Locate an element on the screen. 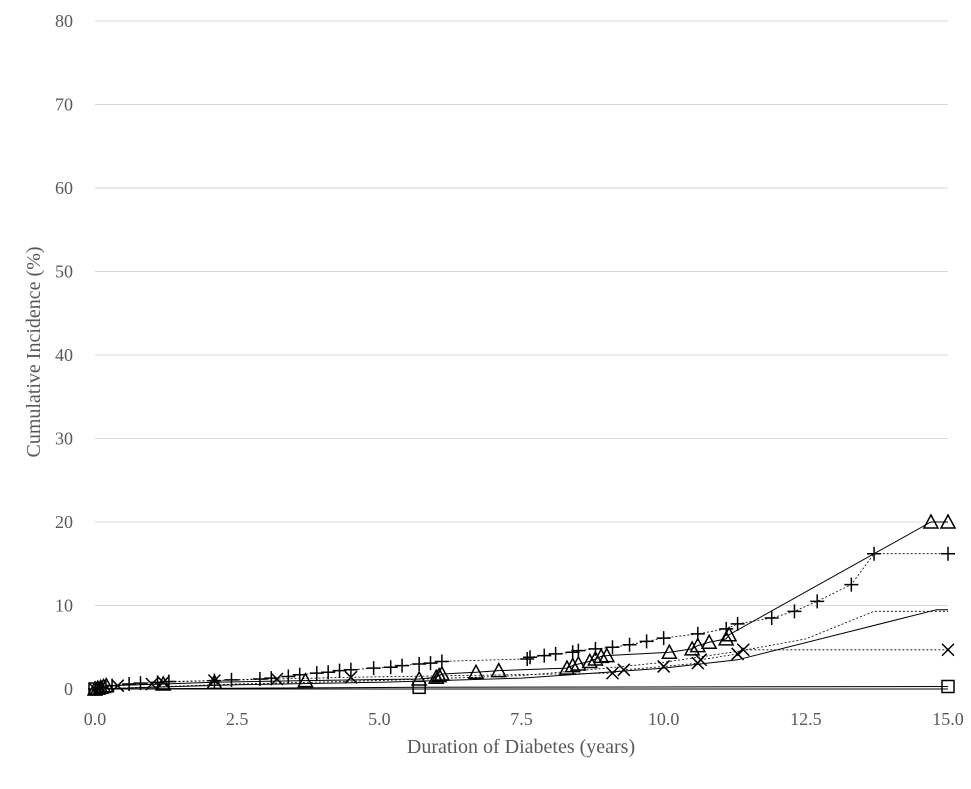 The height and width of the screenshot is (789, 971). y-tick-label: 70 is located at coordinates (64, 105).